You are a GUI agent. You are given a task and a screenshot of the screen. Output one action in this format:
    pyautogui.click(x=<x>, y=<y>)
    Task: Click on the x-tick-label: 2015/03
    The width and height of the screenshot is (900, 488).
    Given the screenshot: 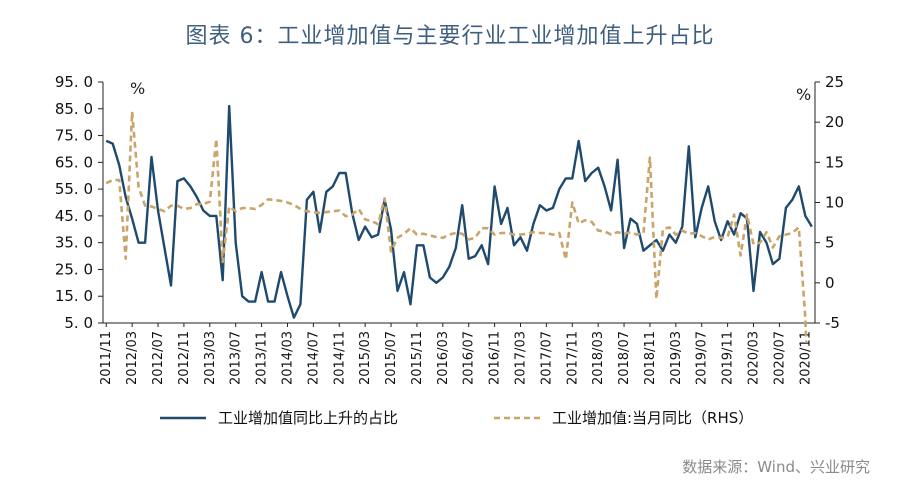 What is the action you would take?
    pyautogui.click(x=365, y=358)
    